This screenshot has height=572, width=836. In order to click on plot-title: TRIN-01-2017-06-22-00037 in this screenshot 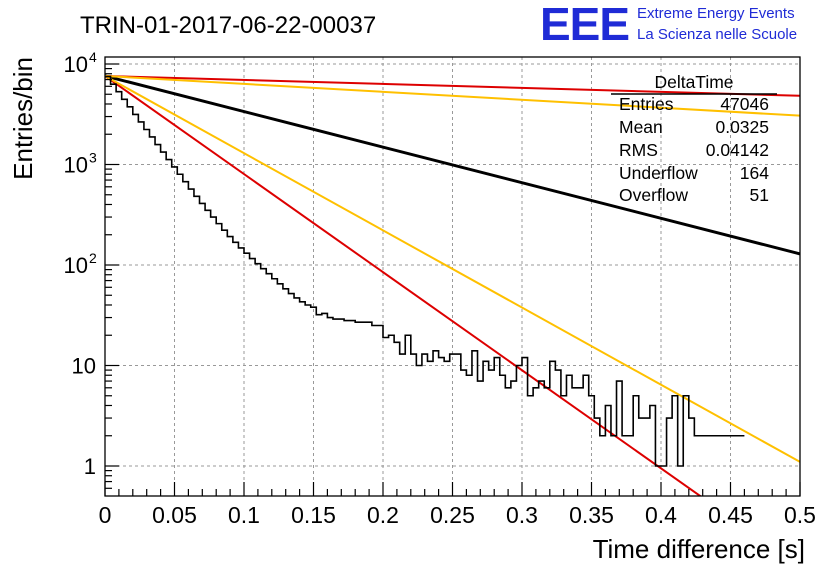, I will do `click(228, 25)`.